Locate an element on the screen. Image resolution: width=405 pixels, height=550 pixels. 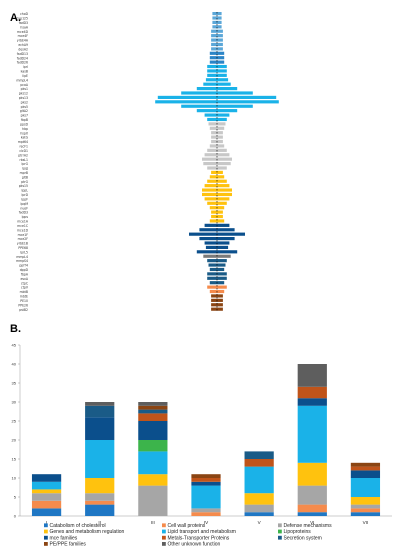
gene-label: clcD1 is located at coordinates (23, 151).